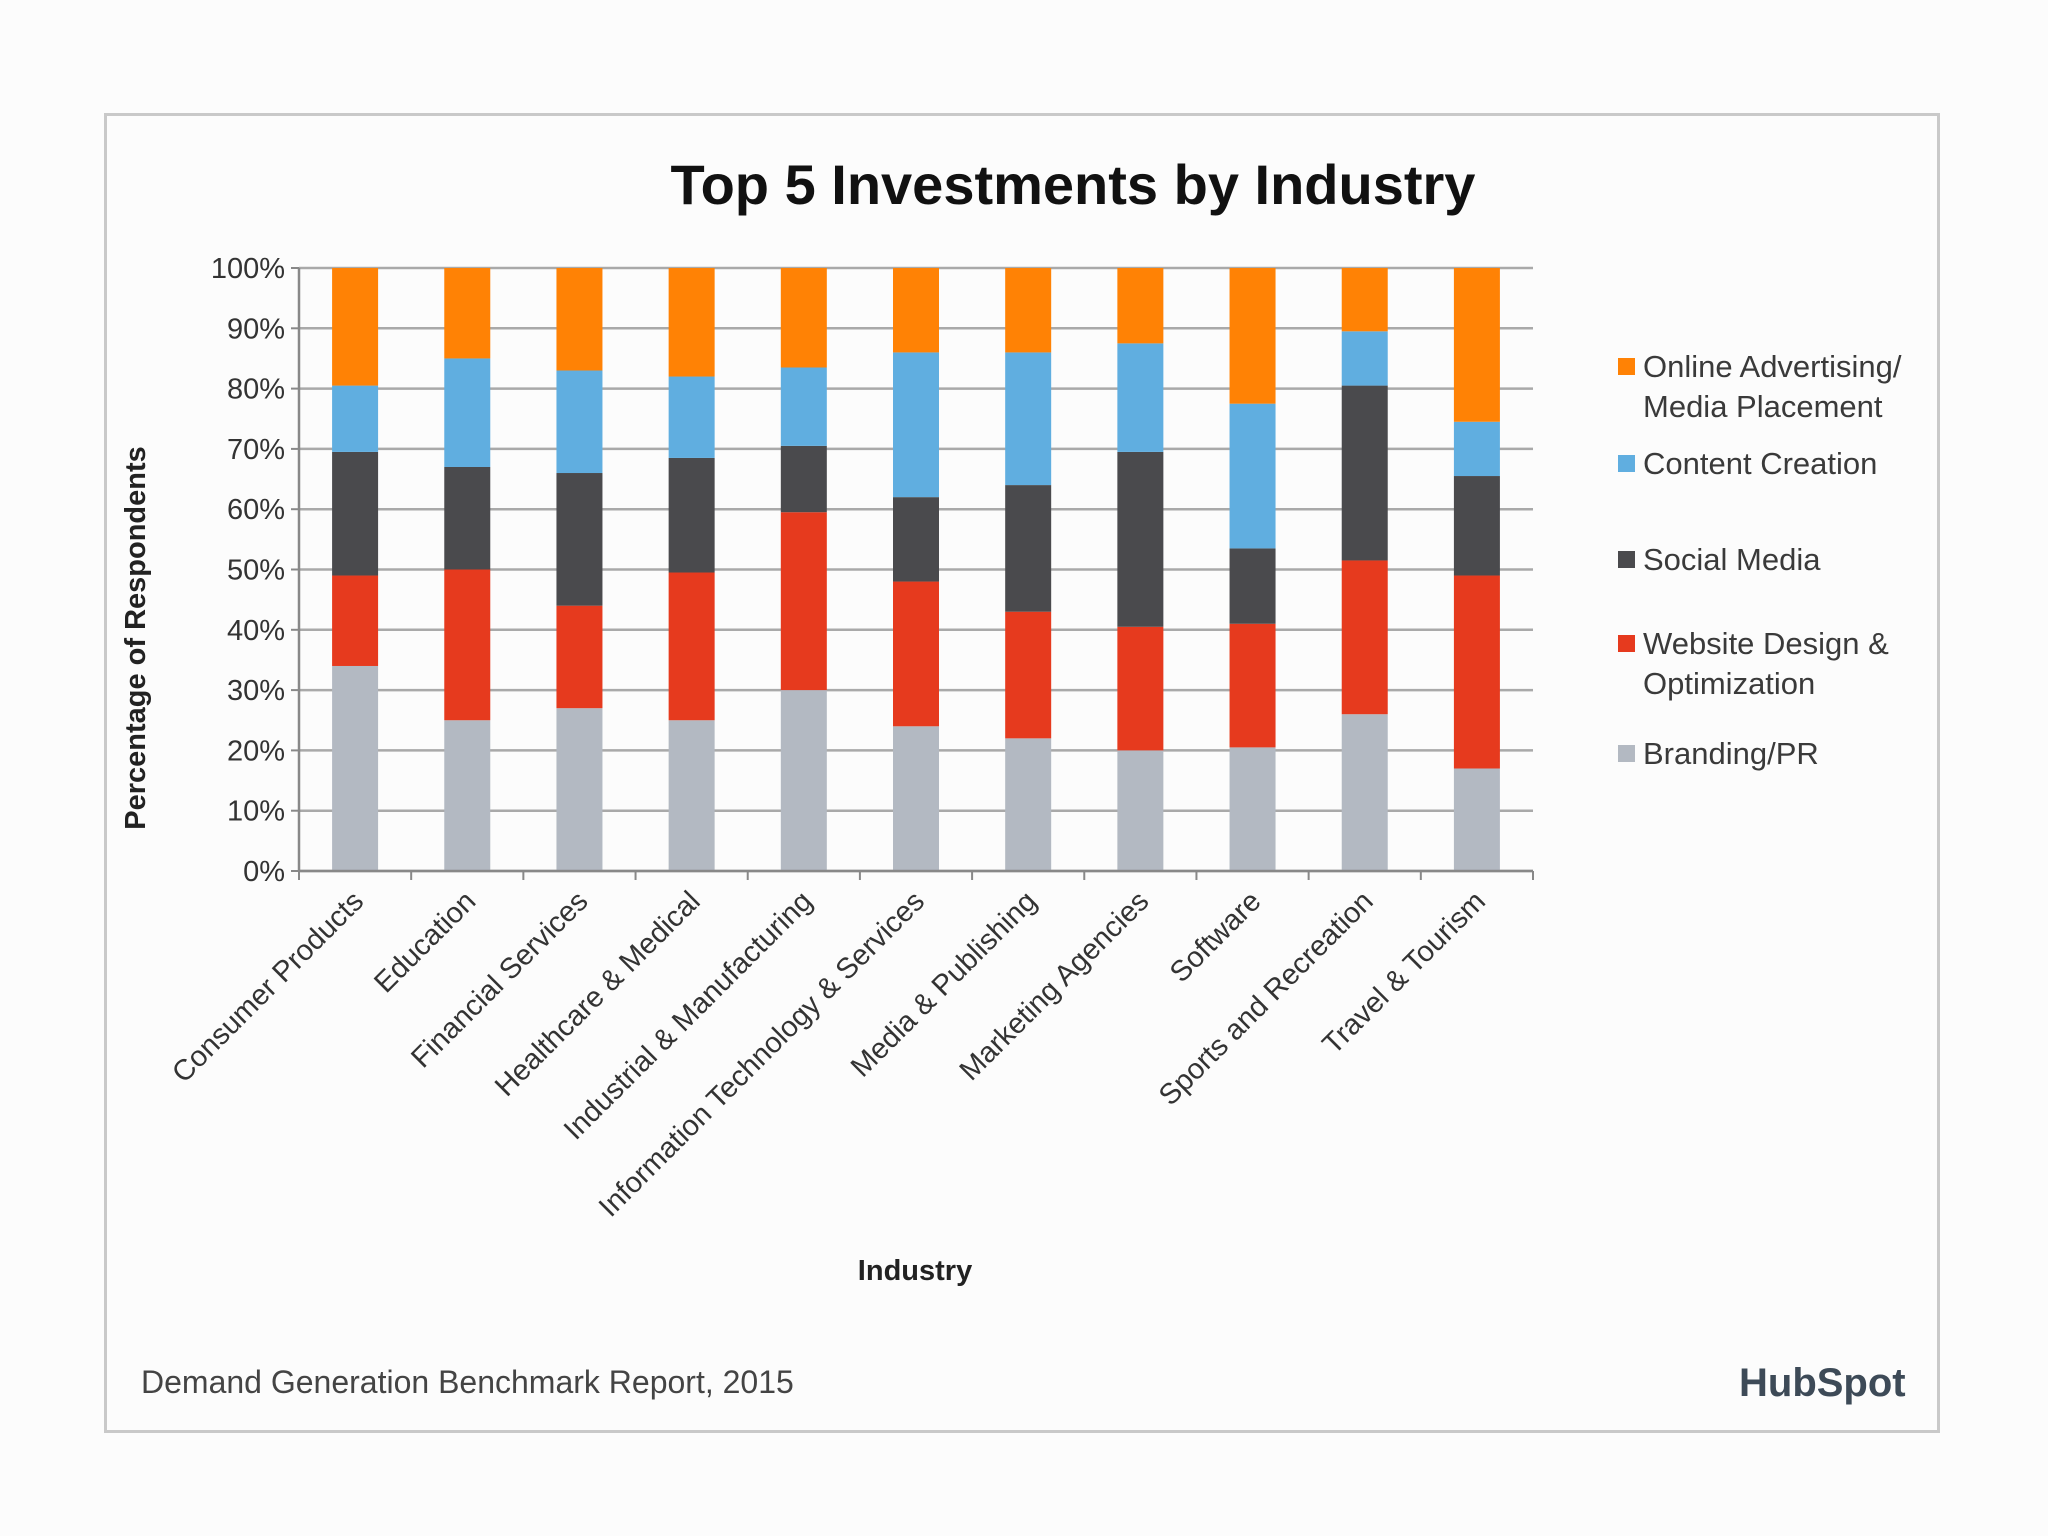 The image size is (2048, 1536). I want to click on legend-item: Branding/PR, so click(1718, 753).